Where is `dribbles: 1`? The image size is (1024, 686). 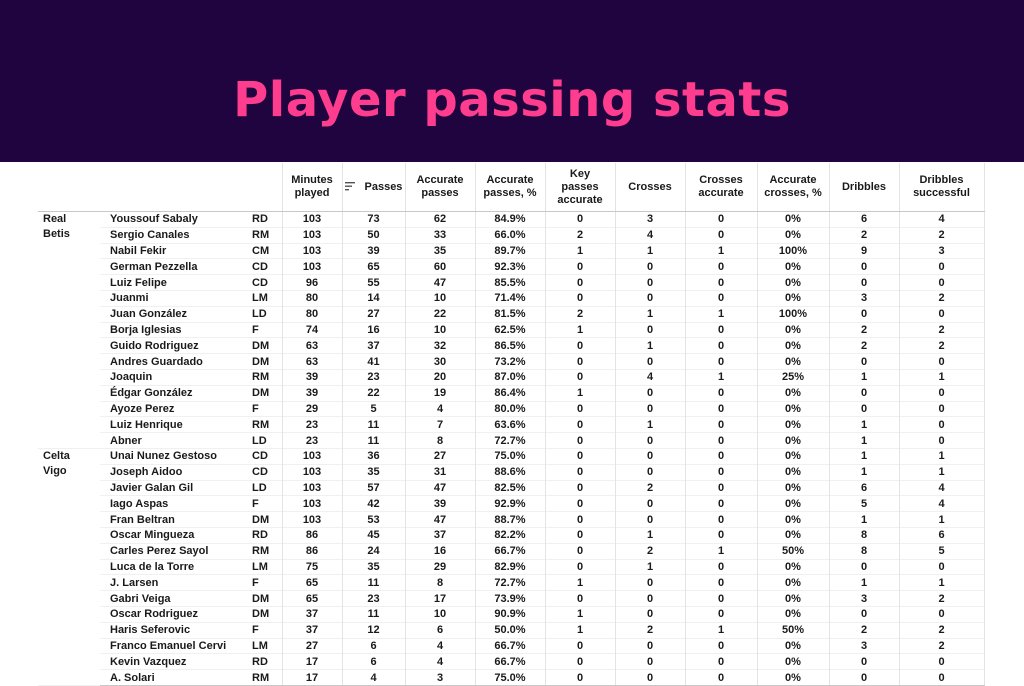
dribbles: 1 is located at coordinates (864, 440).